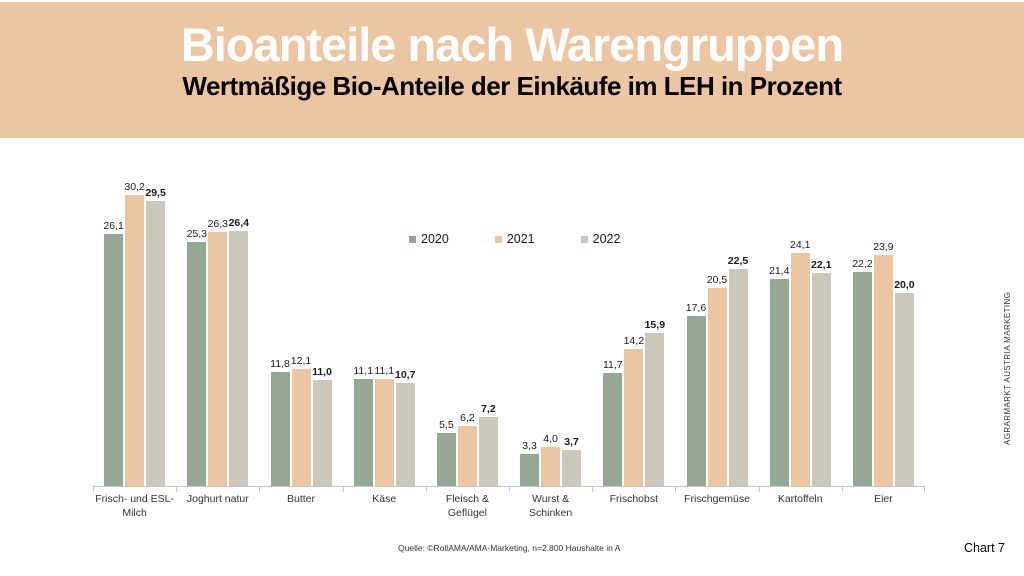 The image size is (1024, 576). I want to click on bar-with-label: 6,2, so click(467, 318).